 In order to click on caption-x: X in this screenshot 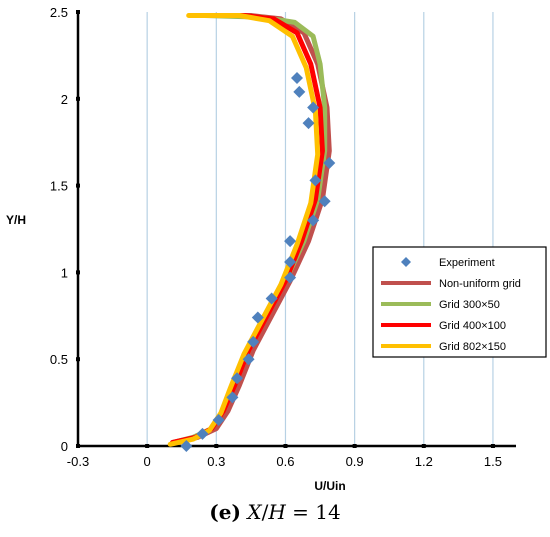, I will do `click(254, 512)`.